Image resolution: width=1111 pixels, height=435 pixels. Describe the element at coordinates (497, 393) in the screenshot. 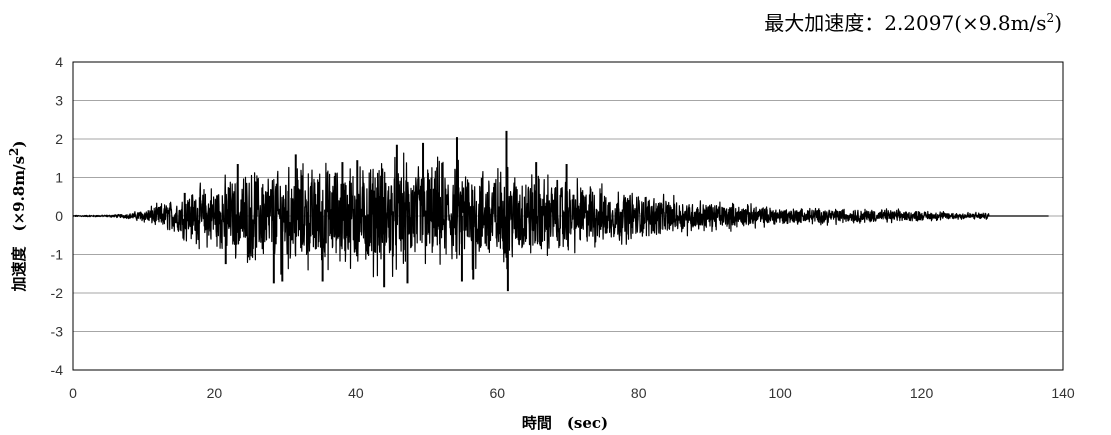

I see `x-tick-label: 60` at that location.